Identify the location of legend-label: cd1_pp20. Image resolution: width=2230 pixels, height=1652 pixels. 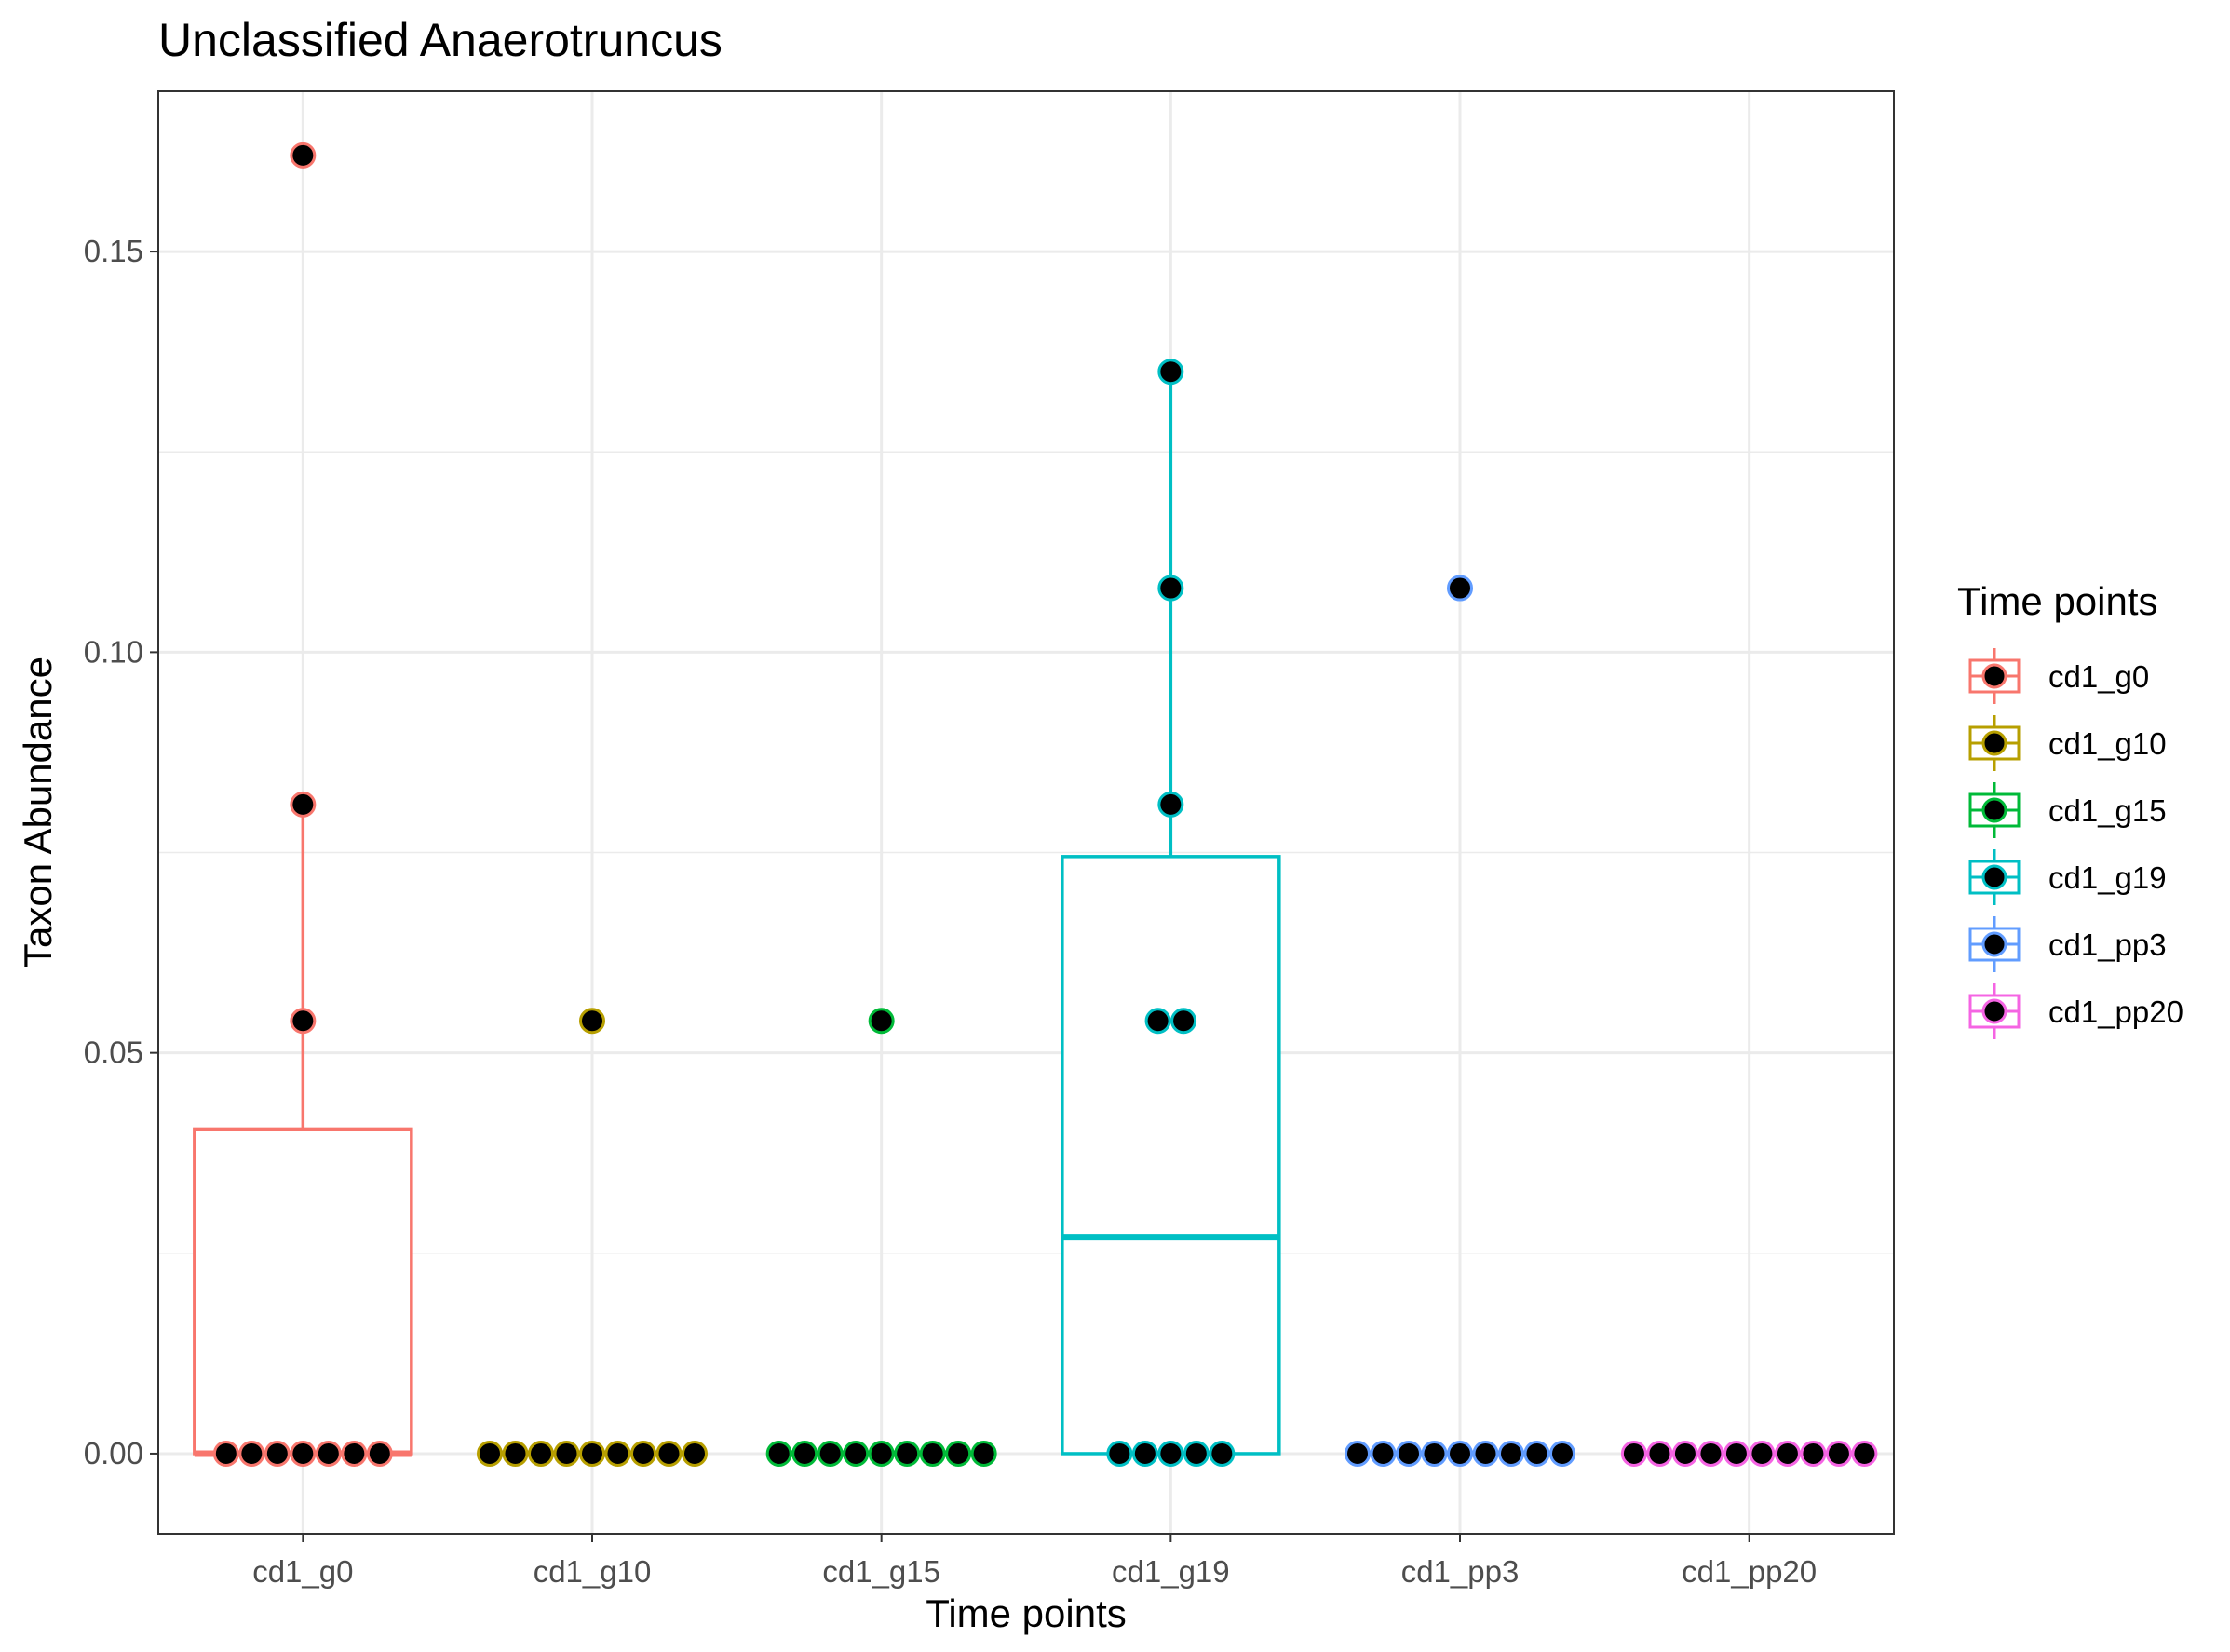
(2115, 1012).